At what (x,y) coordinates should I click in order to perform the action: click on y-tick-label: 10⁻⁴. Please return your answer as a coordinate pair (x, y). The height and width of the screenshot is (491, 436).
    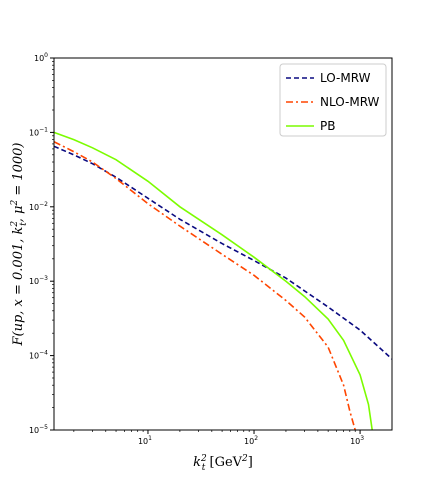
    Looking at the image, I should click on (38, 355).